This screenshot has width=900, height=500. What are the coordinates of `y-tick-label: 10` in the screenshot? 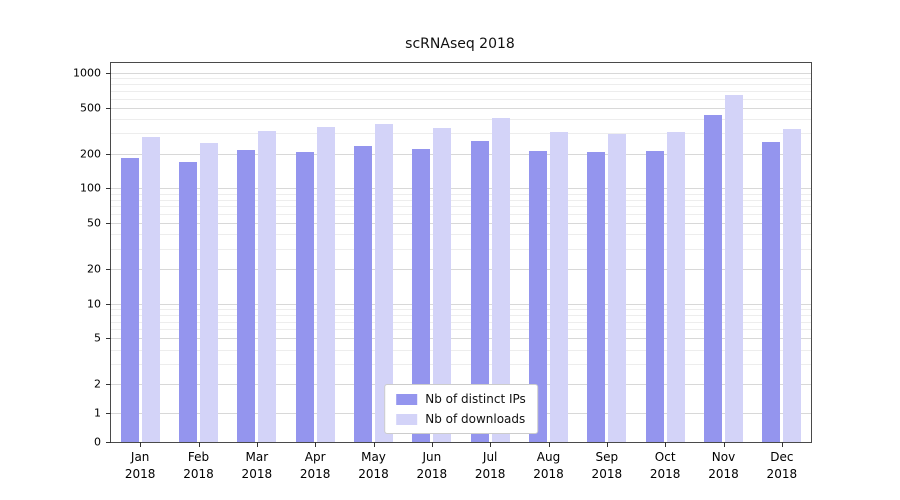 It's located at (94, 304).